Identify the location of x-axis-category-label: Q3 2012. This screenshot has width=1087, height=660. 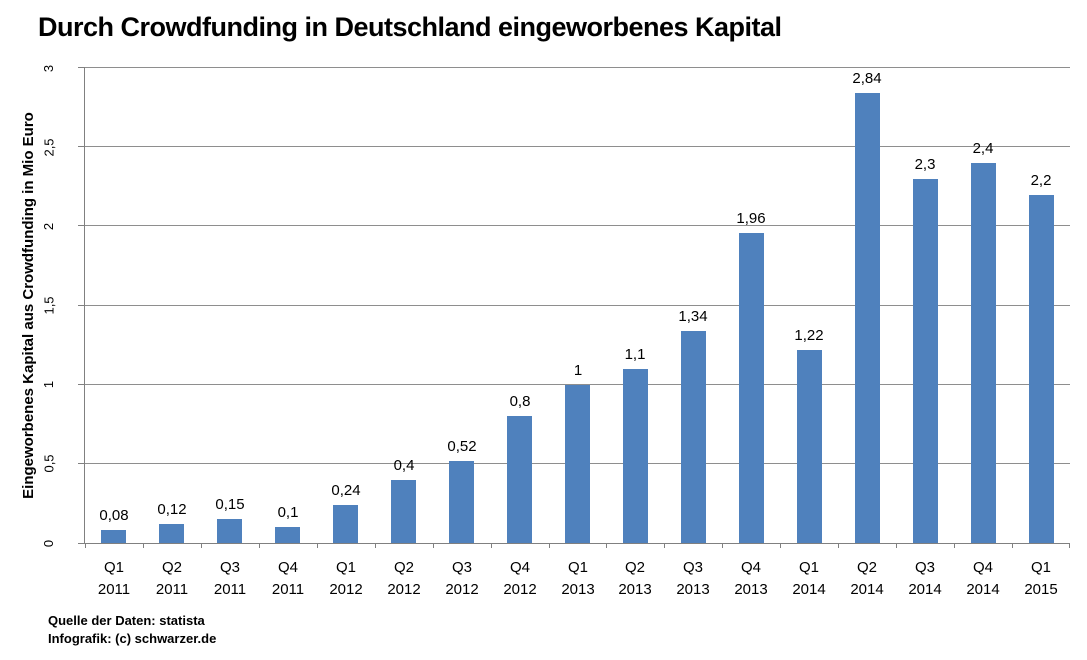
(462, 579).